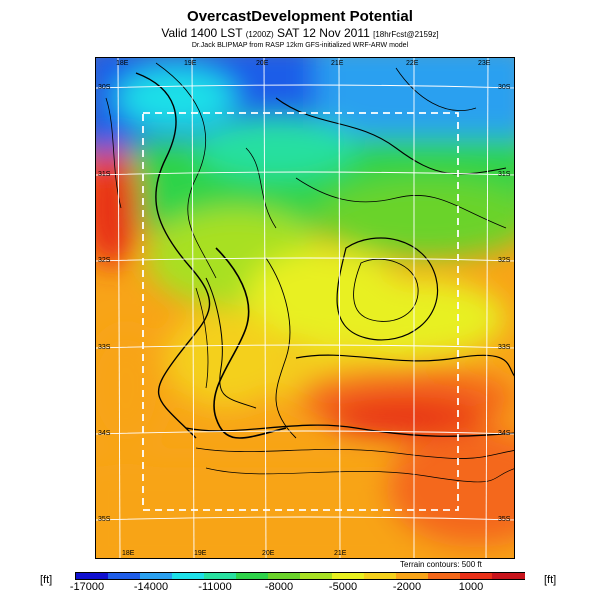 The image size is (600, 600). What do you see at coordinates (128, 553) in the screenshot?
I see `lon-label-bottom: 18E` at bounding box center [128, 553].